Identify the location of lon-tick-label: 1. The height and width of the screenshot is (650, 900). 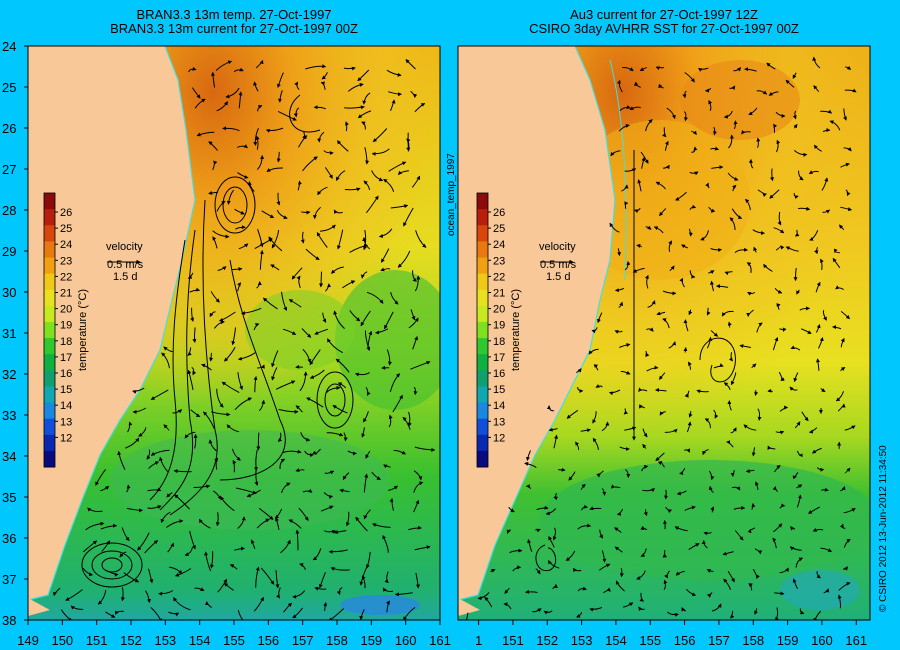
(478, 640).